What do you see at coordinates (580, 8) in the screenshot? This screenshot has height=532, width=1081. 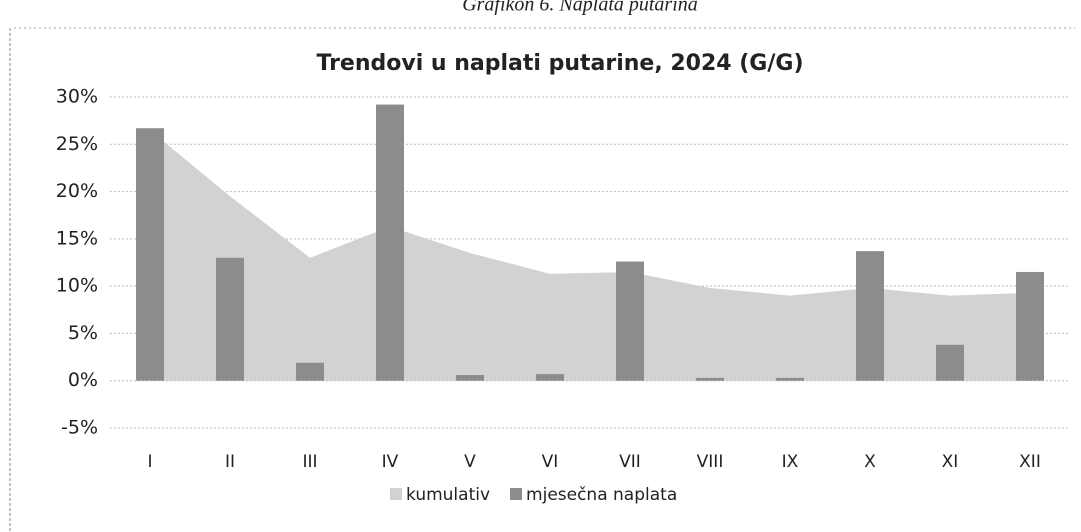 I see `caption: Grafikon 6. Naplata putarina` at bounding box center [580, 8].